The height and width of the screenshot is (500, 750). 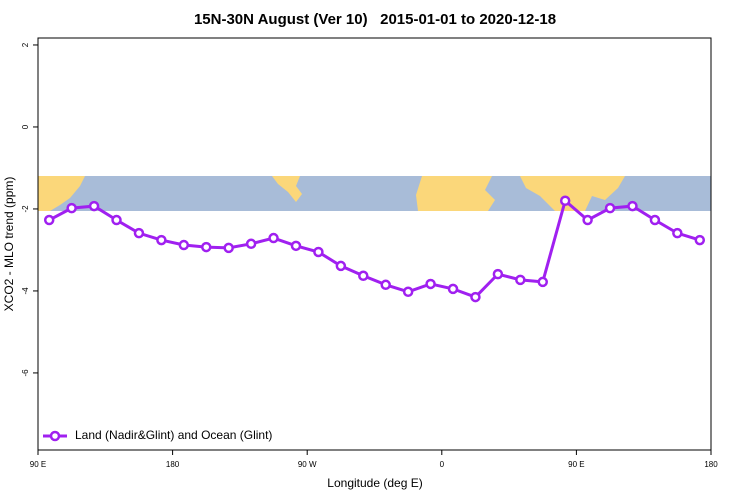 What do you see at coordinates (55, 436) in the screenshot?
I see `legend-marker` at bounding box center [55, 436].